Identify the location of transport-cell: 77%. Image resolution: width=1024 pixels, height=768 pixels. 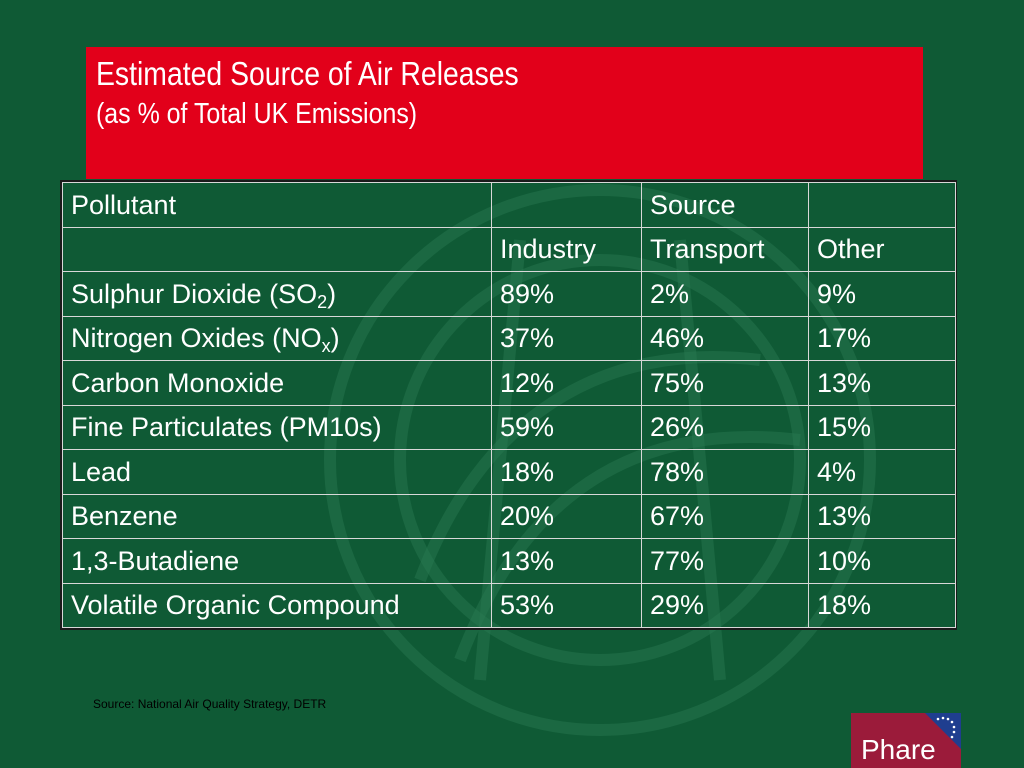
(725, 561).